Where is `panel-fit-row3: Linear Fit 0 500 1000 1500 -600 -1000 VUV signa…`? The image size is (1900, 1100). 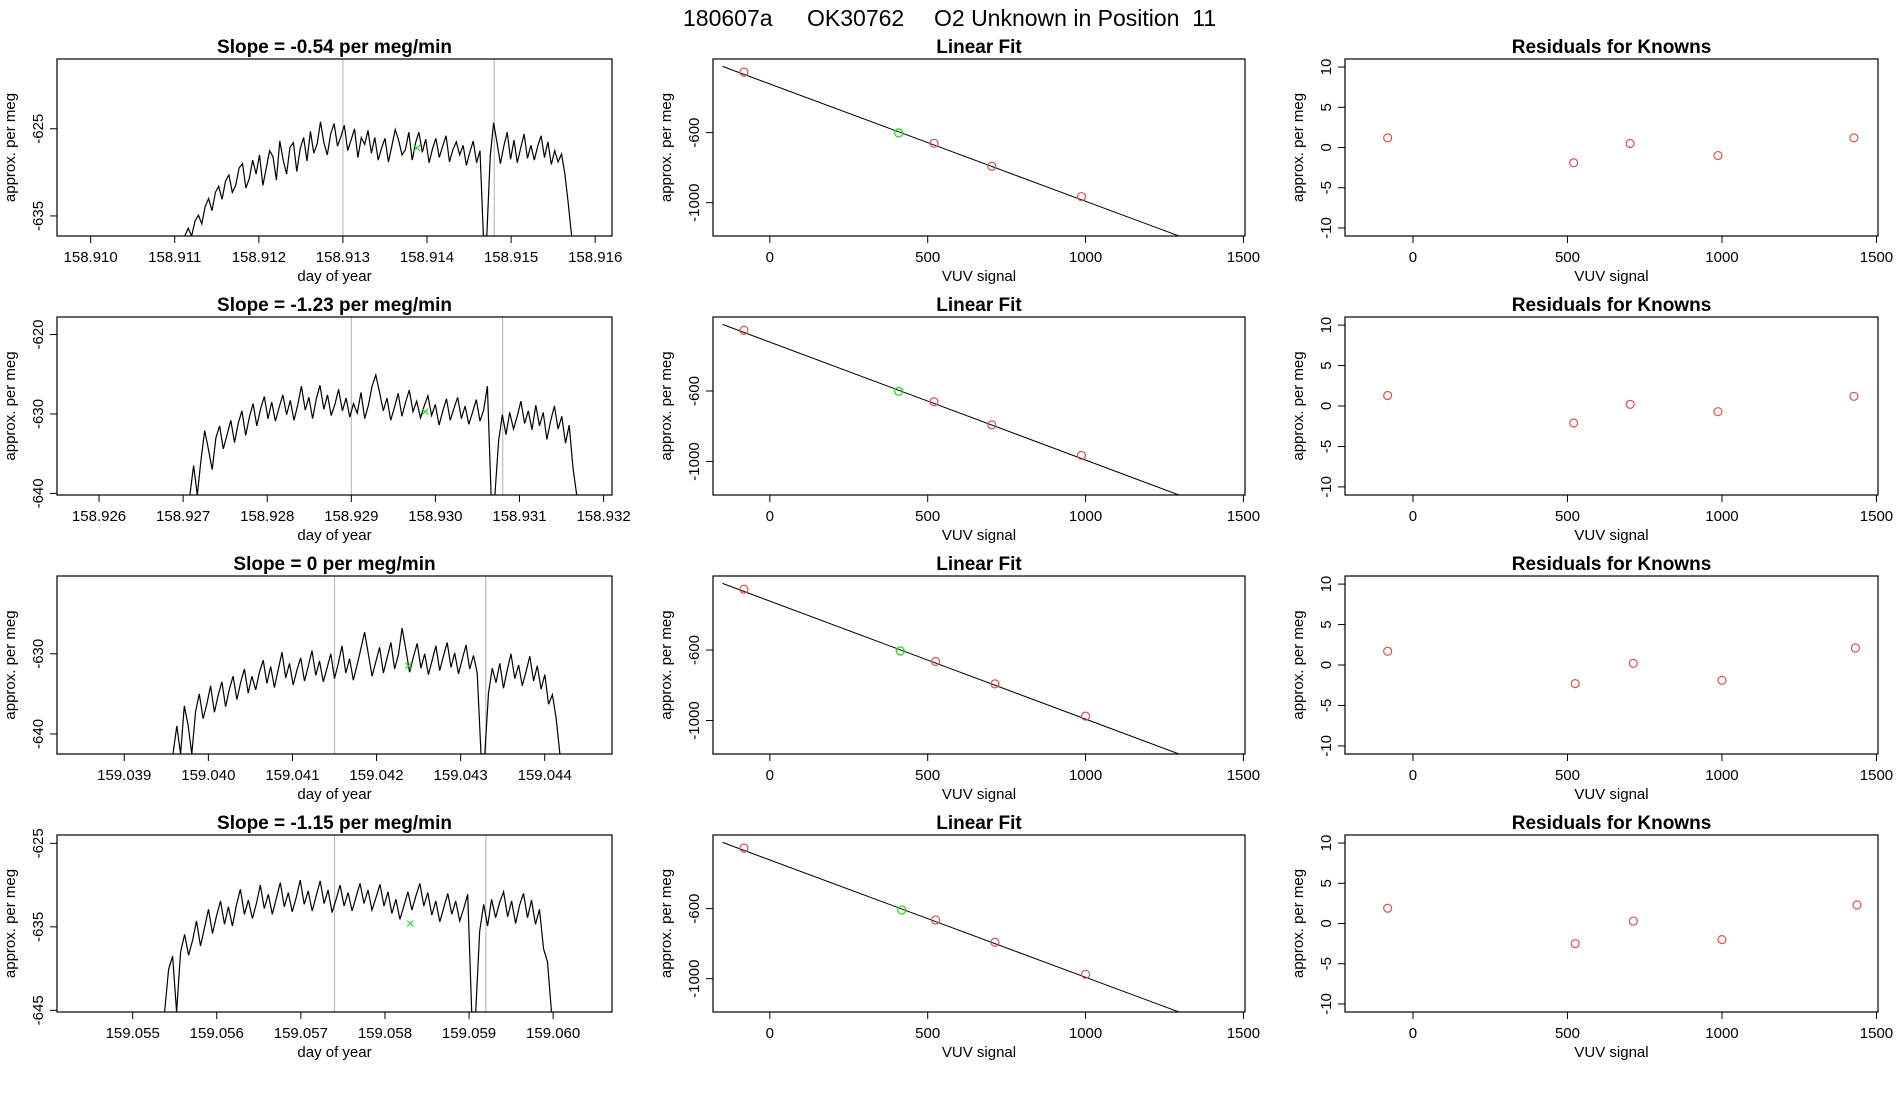
panel-fit-row3: Linear Fit 0 500 1000 1500 -600 -1000 VUV signa… is located at coordinates (959, 678).